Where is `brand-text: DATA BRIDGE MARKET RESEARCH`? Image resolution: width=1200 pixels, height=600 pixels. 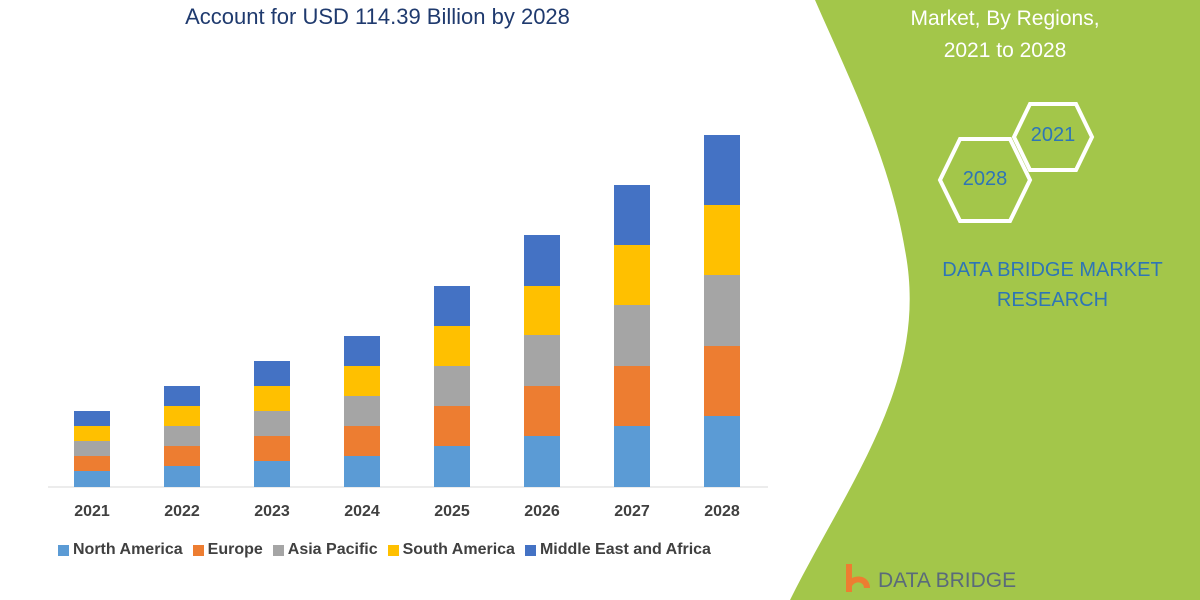 brand-text: DATA BRIDGE MARKET RESEARCH is located at coordinates (1052, 285).